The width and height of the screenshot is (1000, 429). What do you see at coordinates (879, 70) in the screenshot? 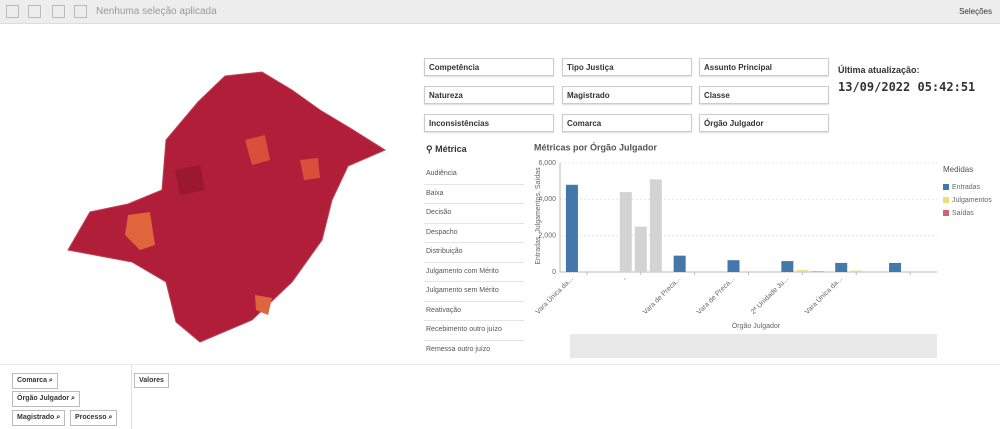
I see `update-label: Última atualização:` at bounding box center [879, 70].